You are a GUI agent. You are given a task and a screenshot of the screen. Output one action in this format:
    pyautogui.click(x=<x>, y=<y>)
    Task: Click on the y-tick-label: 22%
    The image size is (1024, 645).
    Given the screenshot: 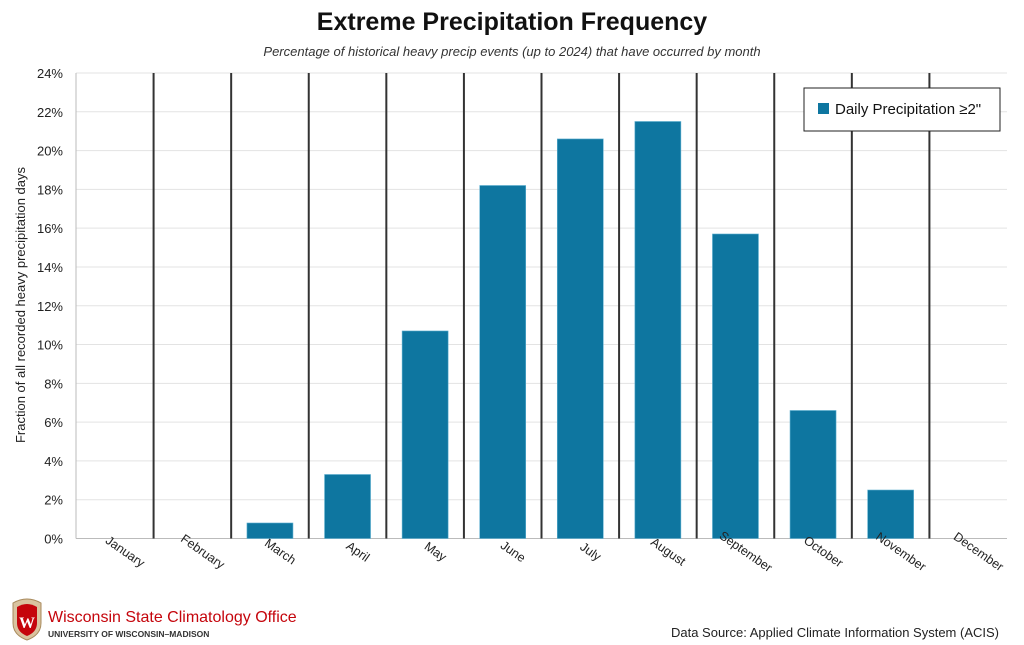 What is the action you would take?
    pyautogui.click(x=50, y=112)
    